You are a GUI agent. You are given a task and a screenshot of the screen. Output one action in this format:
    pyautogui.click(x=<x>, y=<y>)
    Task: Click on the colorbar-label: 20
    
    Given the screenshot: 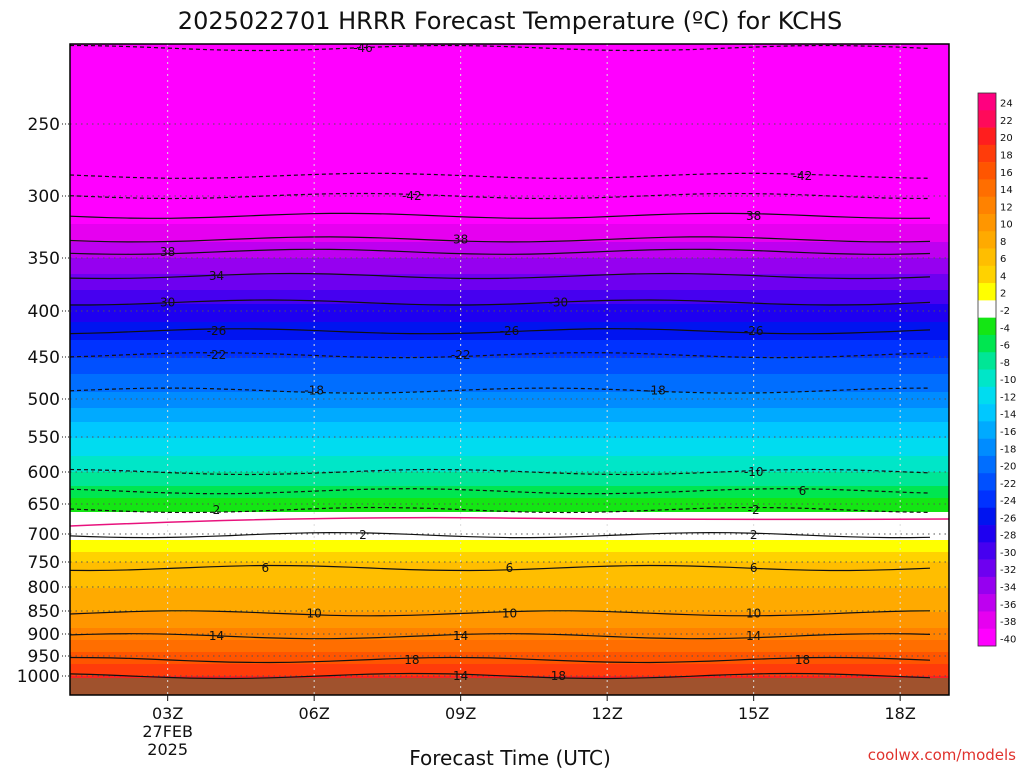 What is the action you would take?
    pyautogui.click(x=1006, y=138)
    